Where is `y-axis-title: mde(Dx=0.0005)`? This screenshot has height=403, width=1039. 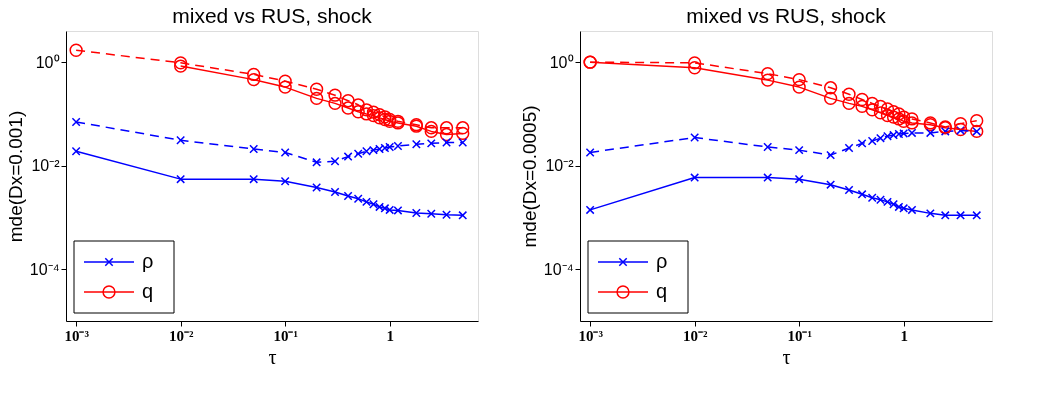
y-axis-title: mde(Dx=0.0005) is located at coordinates (529, 176).